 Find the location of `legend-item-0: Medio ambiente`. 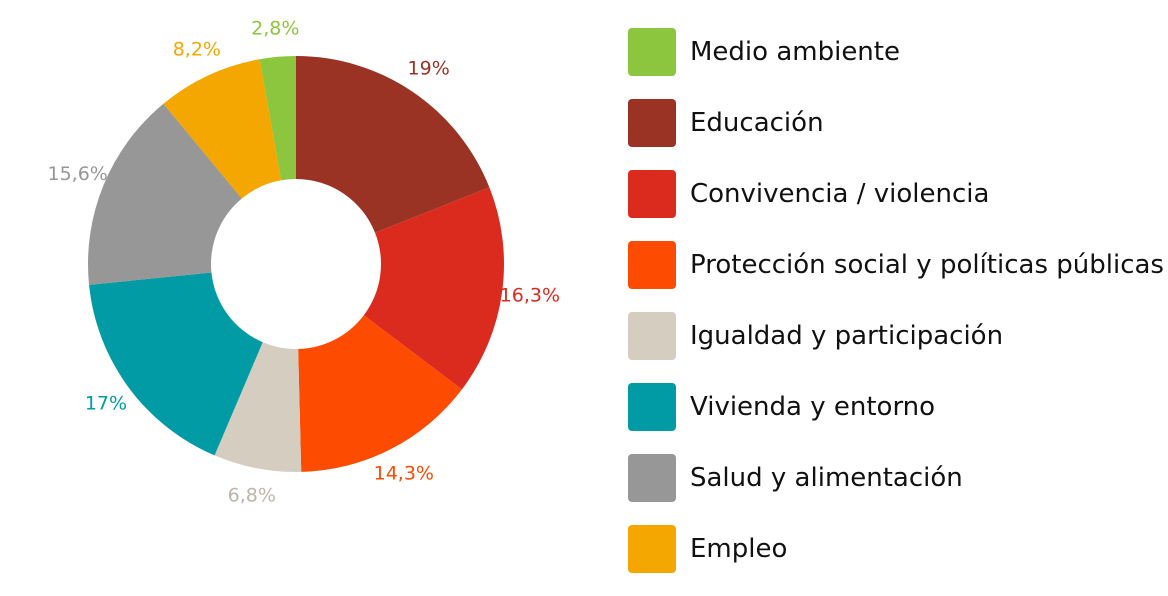

legend-item-0: Medio ambiente is located at coordinates (898, 52).